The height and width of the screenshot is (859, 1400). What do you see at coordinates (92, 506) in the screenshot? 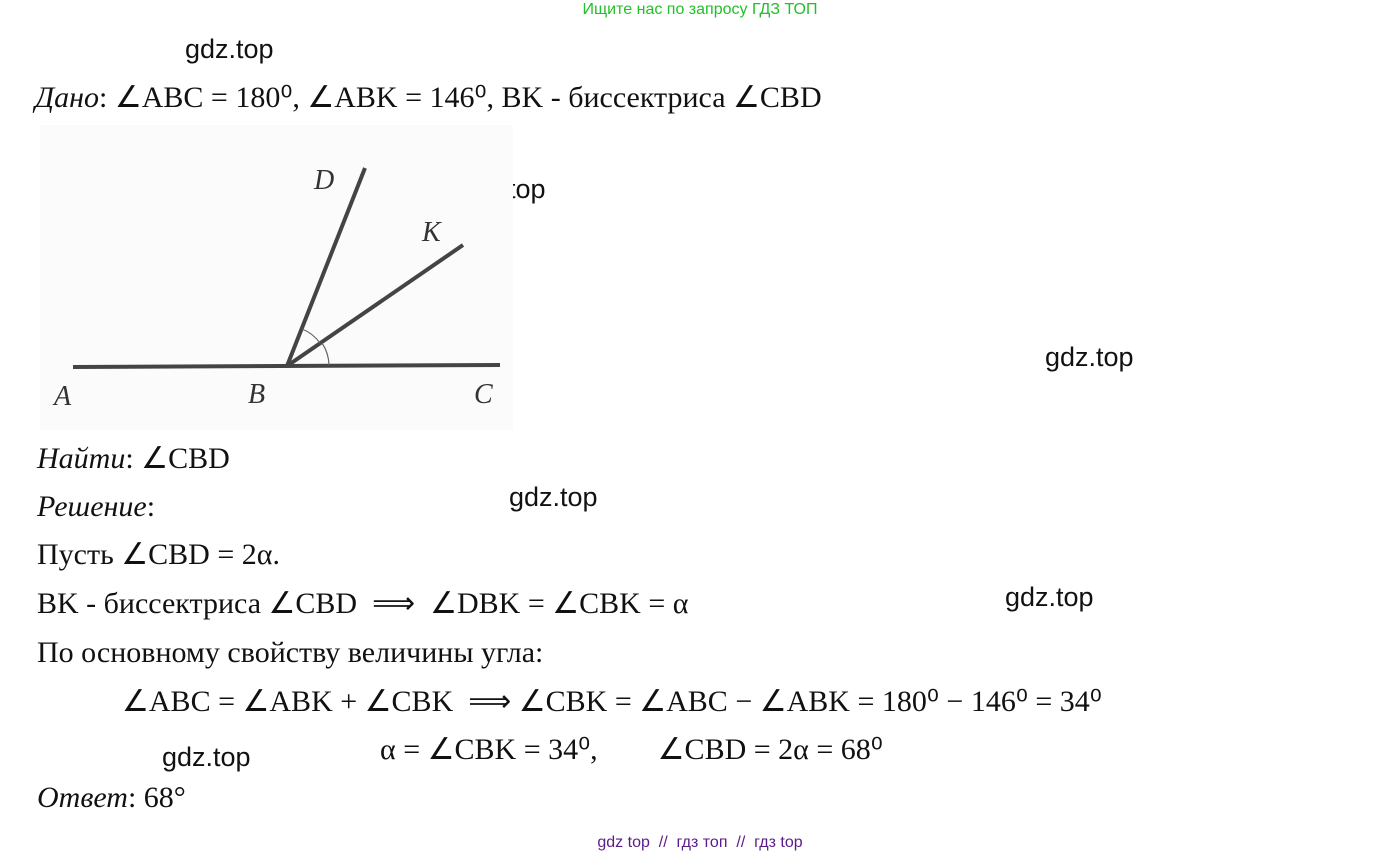
I see `solution-label: Решение` at bounding box center [92, 506].